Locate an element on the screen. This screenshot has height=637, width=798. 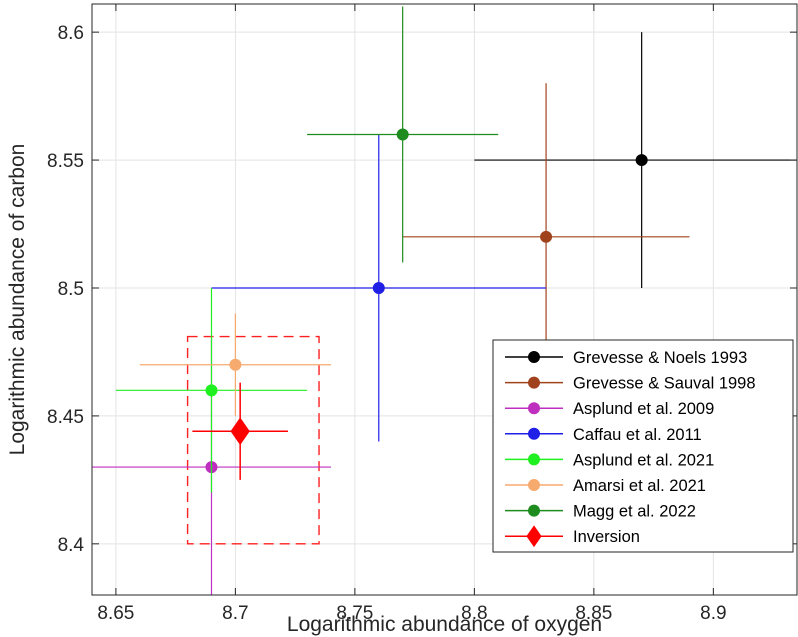
inversion-box-outline is located at coordinates (253, 440).